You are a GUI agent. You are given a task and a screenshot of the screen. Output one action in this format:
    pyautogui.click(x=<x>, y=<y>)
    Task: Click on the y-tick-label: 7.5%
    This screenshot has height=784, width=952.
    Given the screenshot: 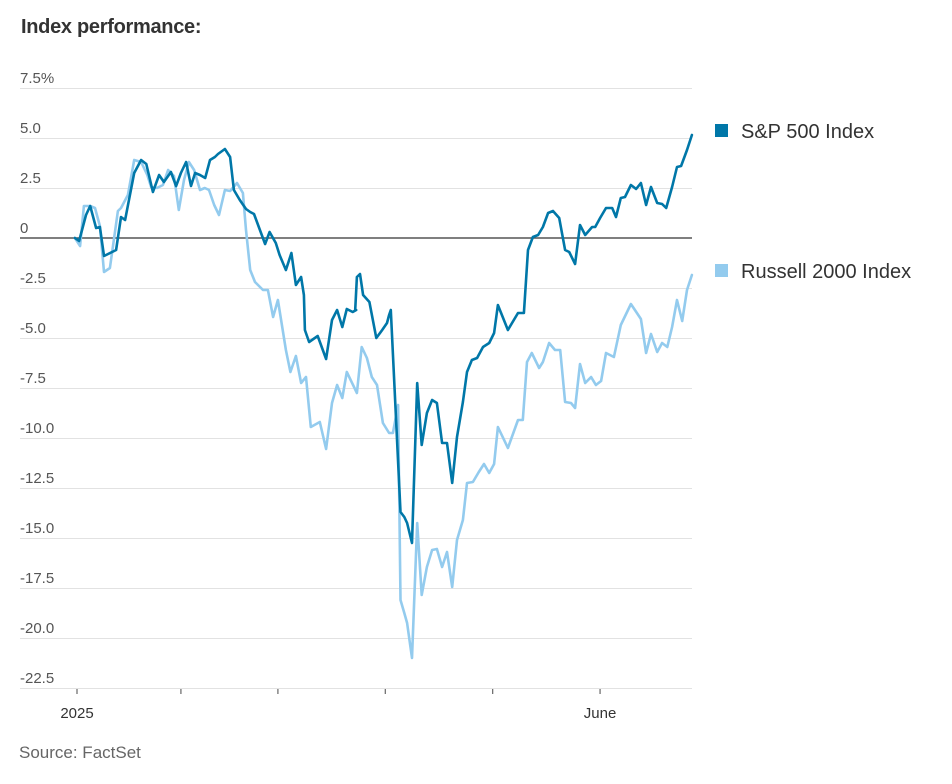 What is the action you would take?
    pyautogui.click(x=37, y=78)
    